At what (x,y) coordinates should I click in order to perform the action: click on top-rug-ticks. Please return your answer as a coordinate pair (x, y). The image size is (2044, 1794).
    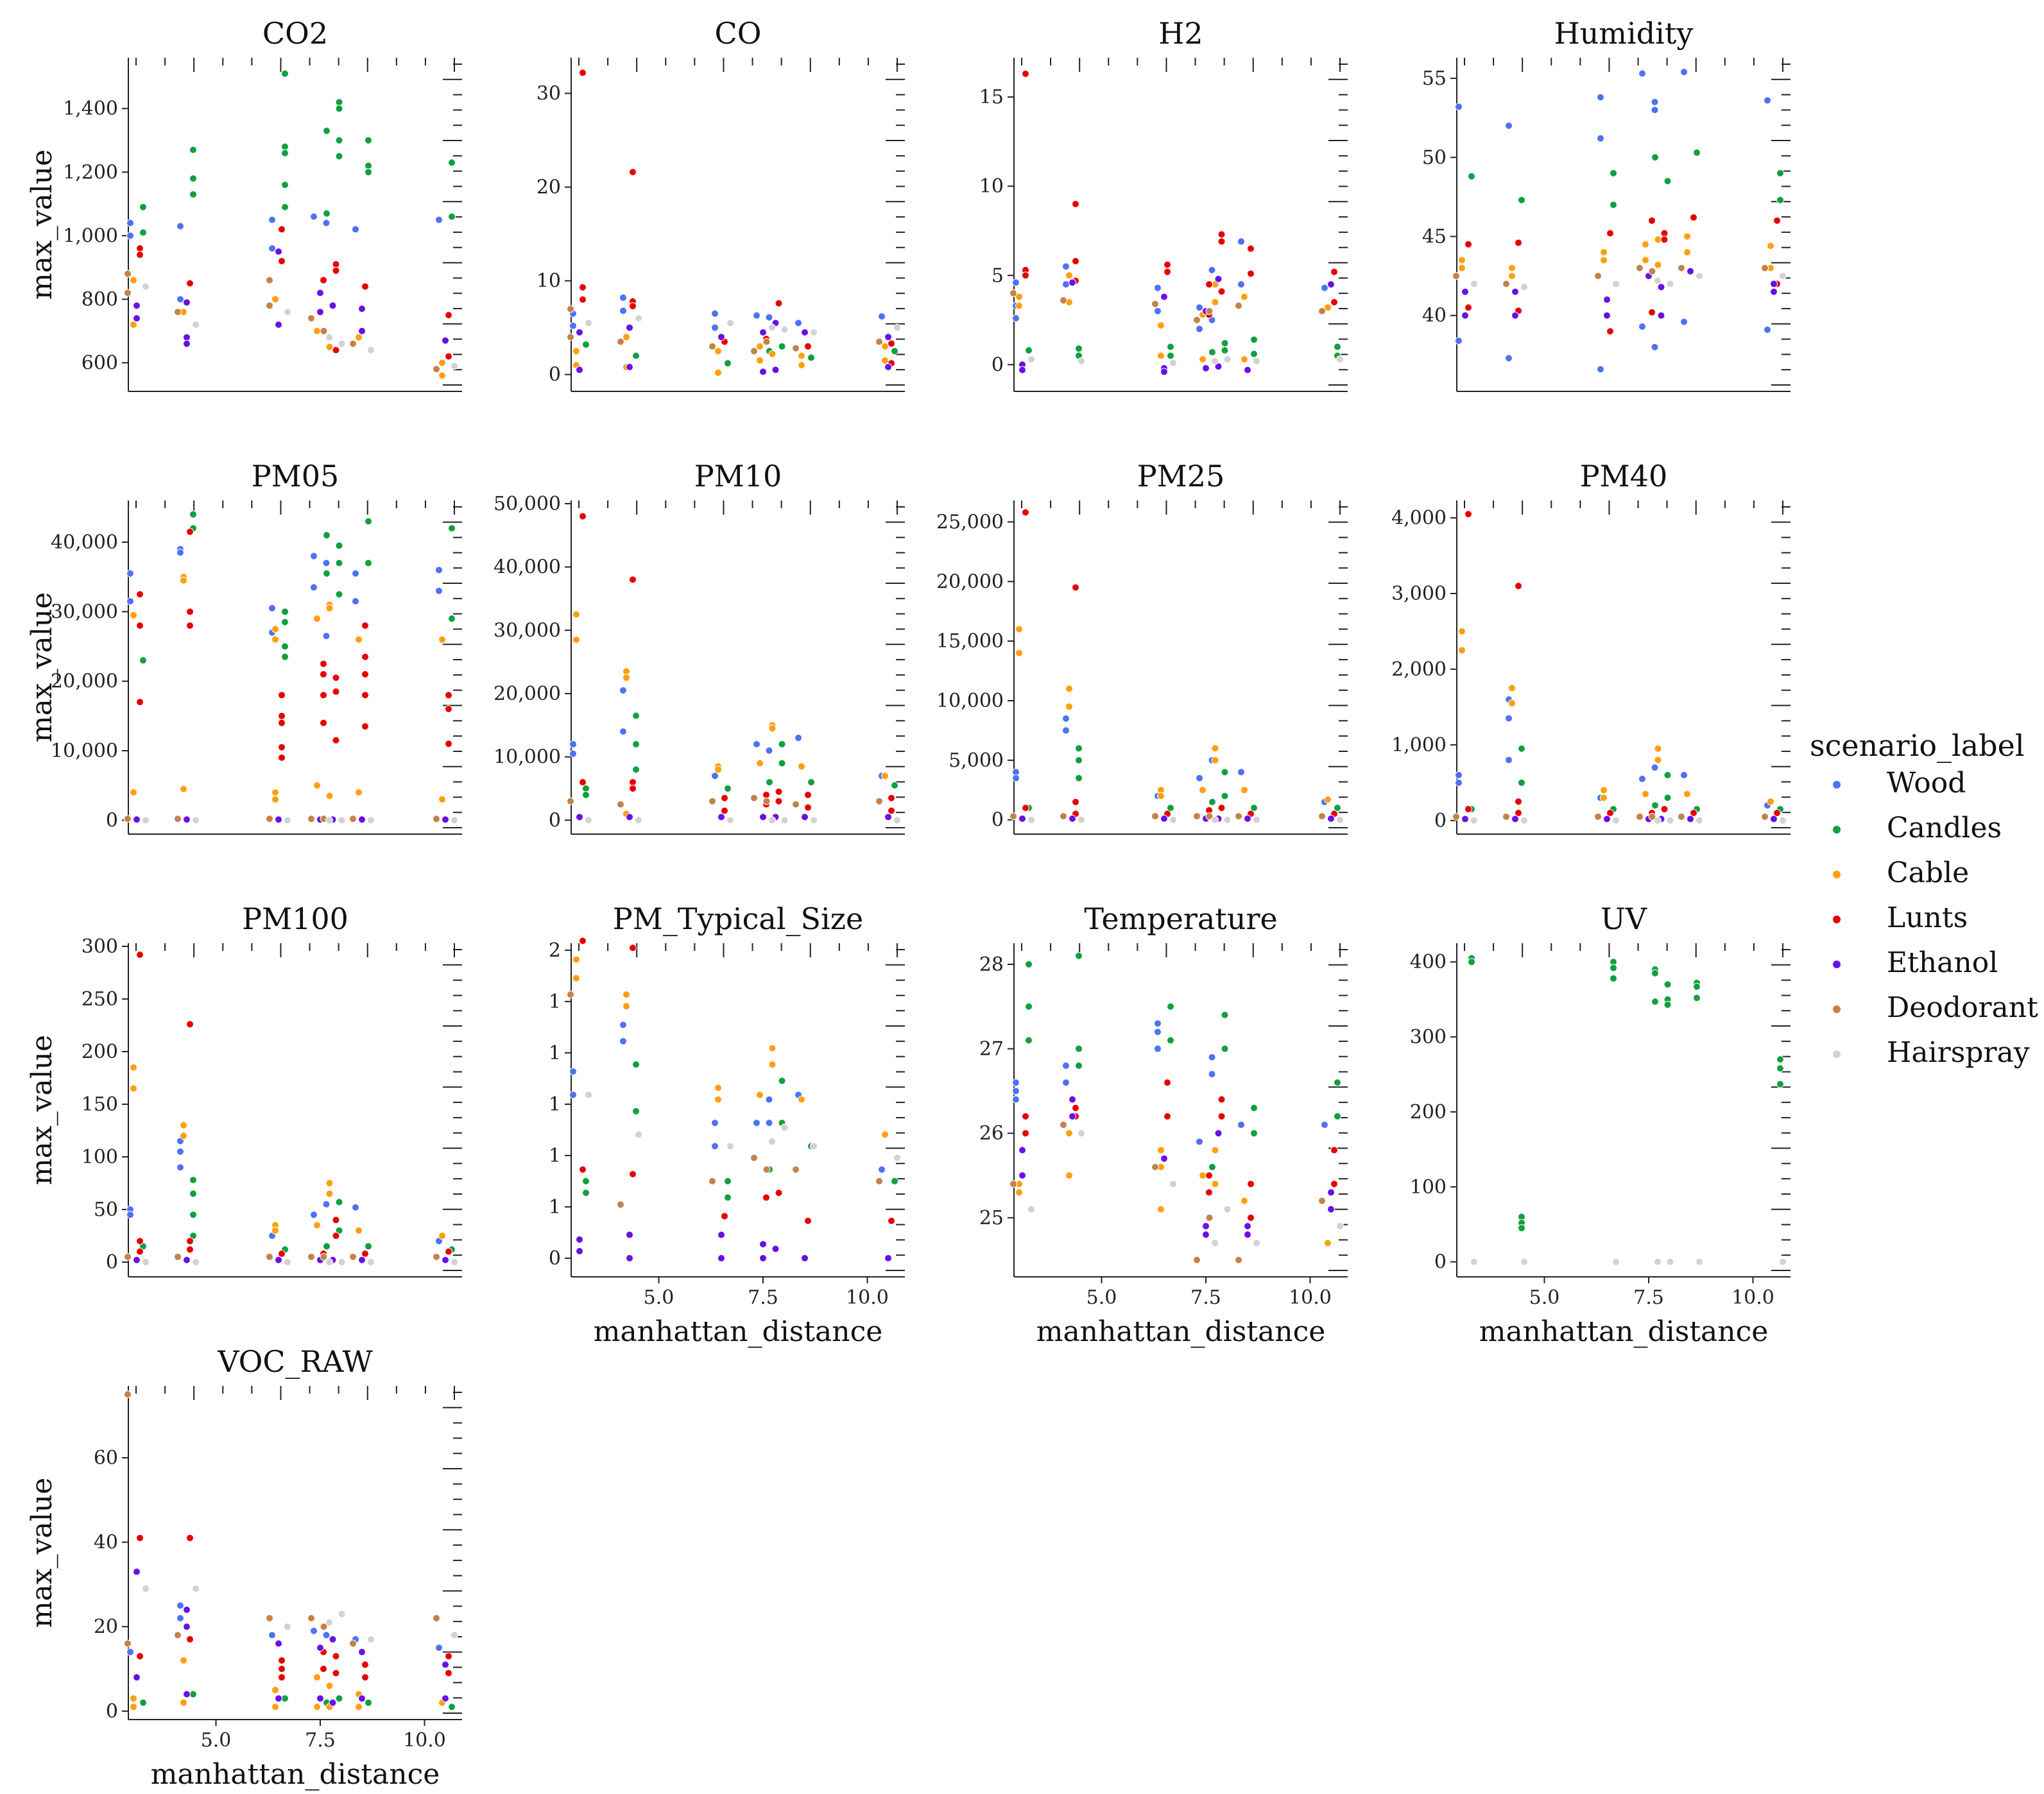
    Looking at the image, I should click on (295, 950).